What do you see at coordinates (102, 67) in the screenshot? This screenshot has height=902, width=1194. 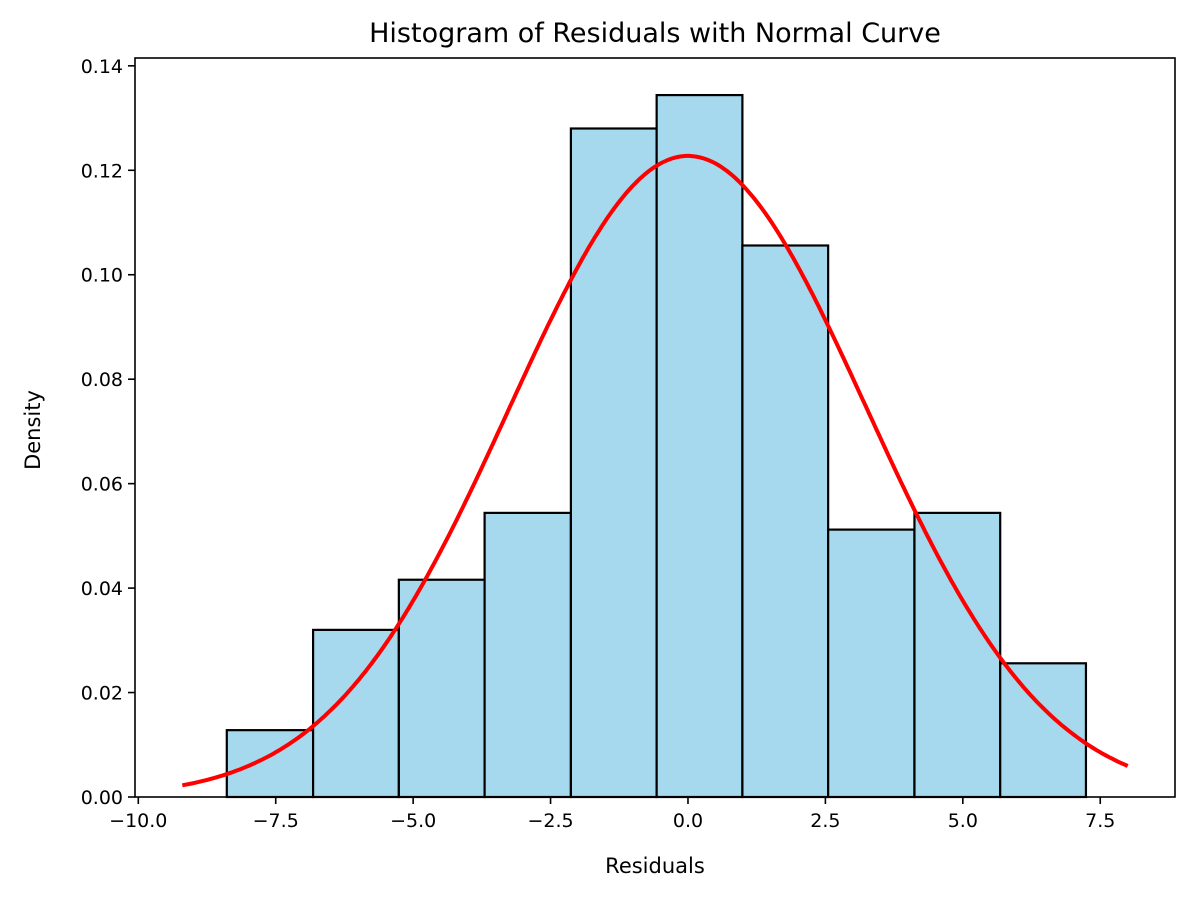 I see `y-tick-label: 0.14` at bounding box center [102, 67].